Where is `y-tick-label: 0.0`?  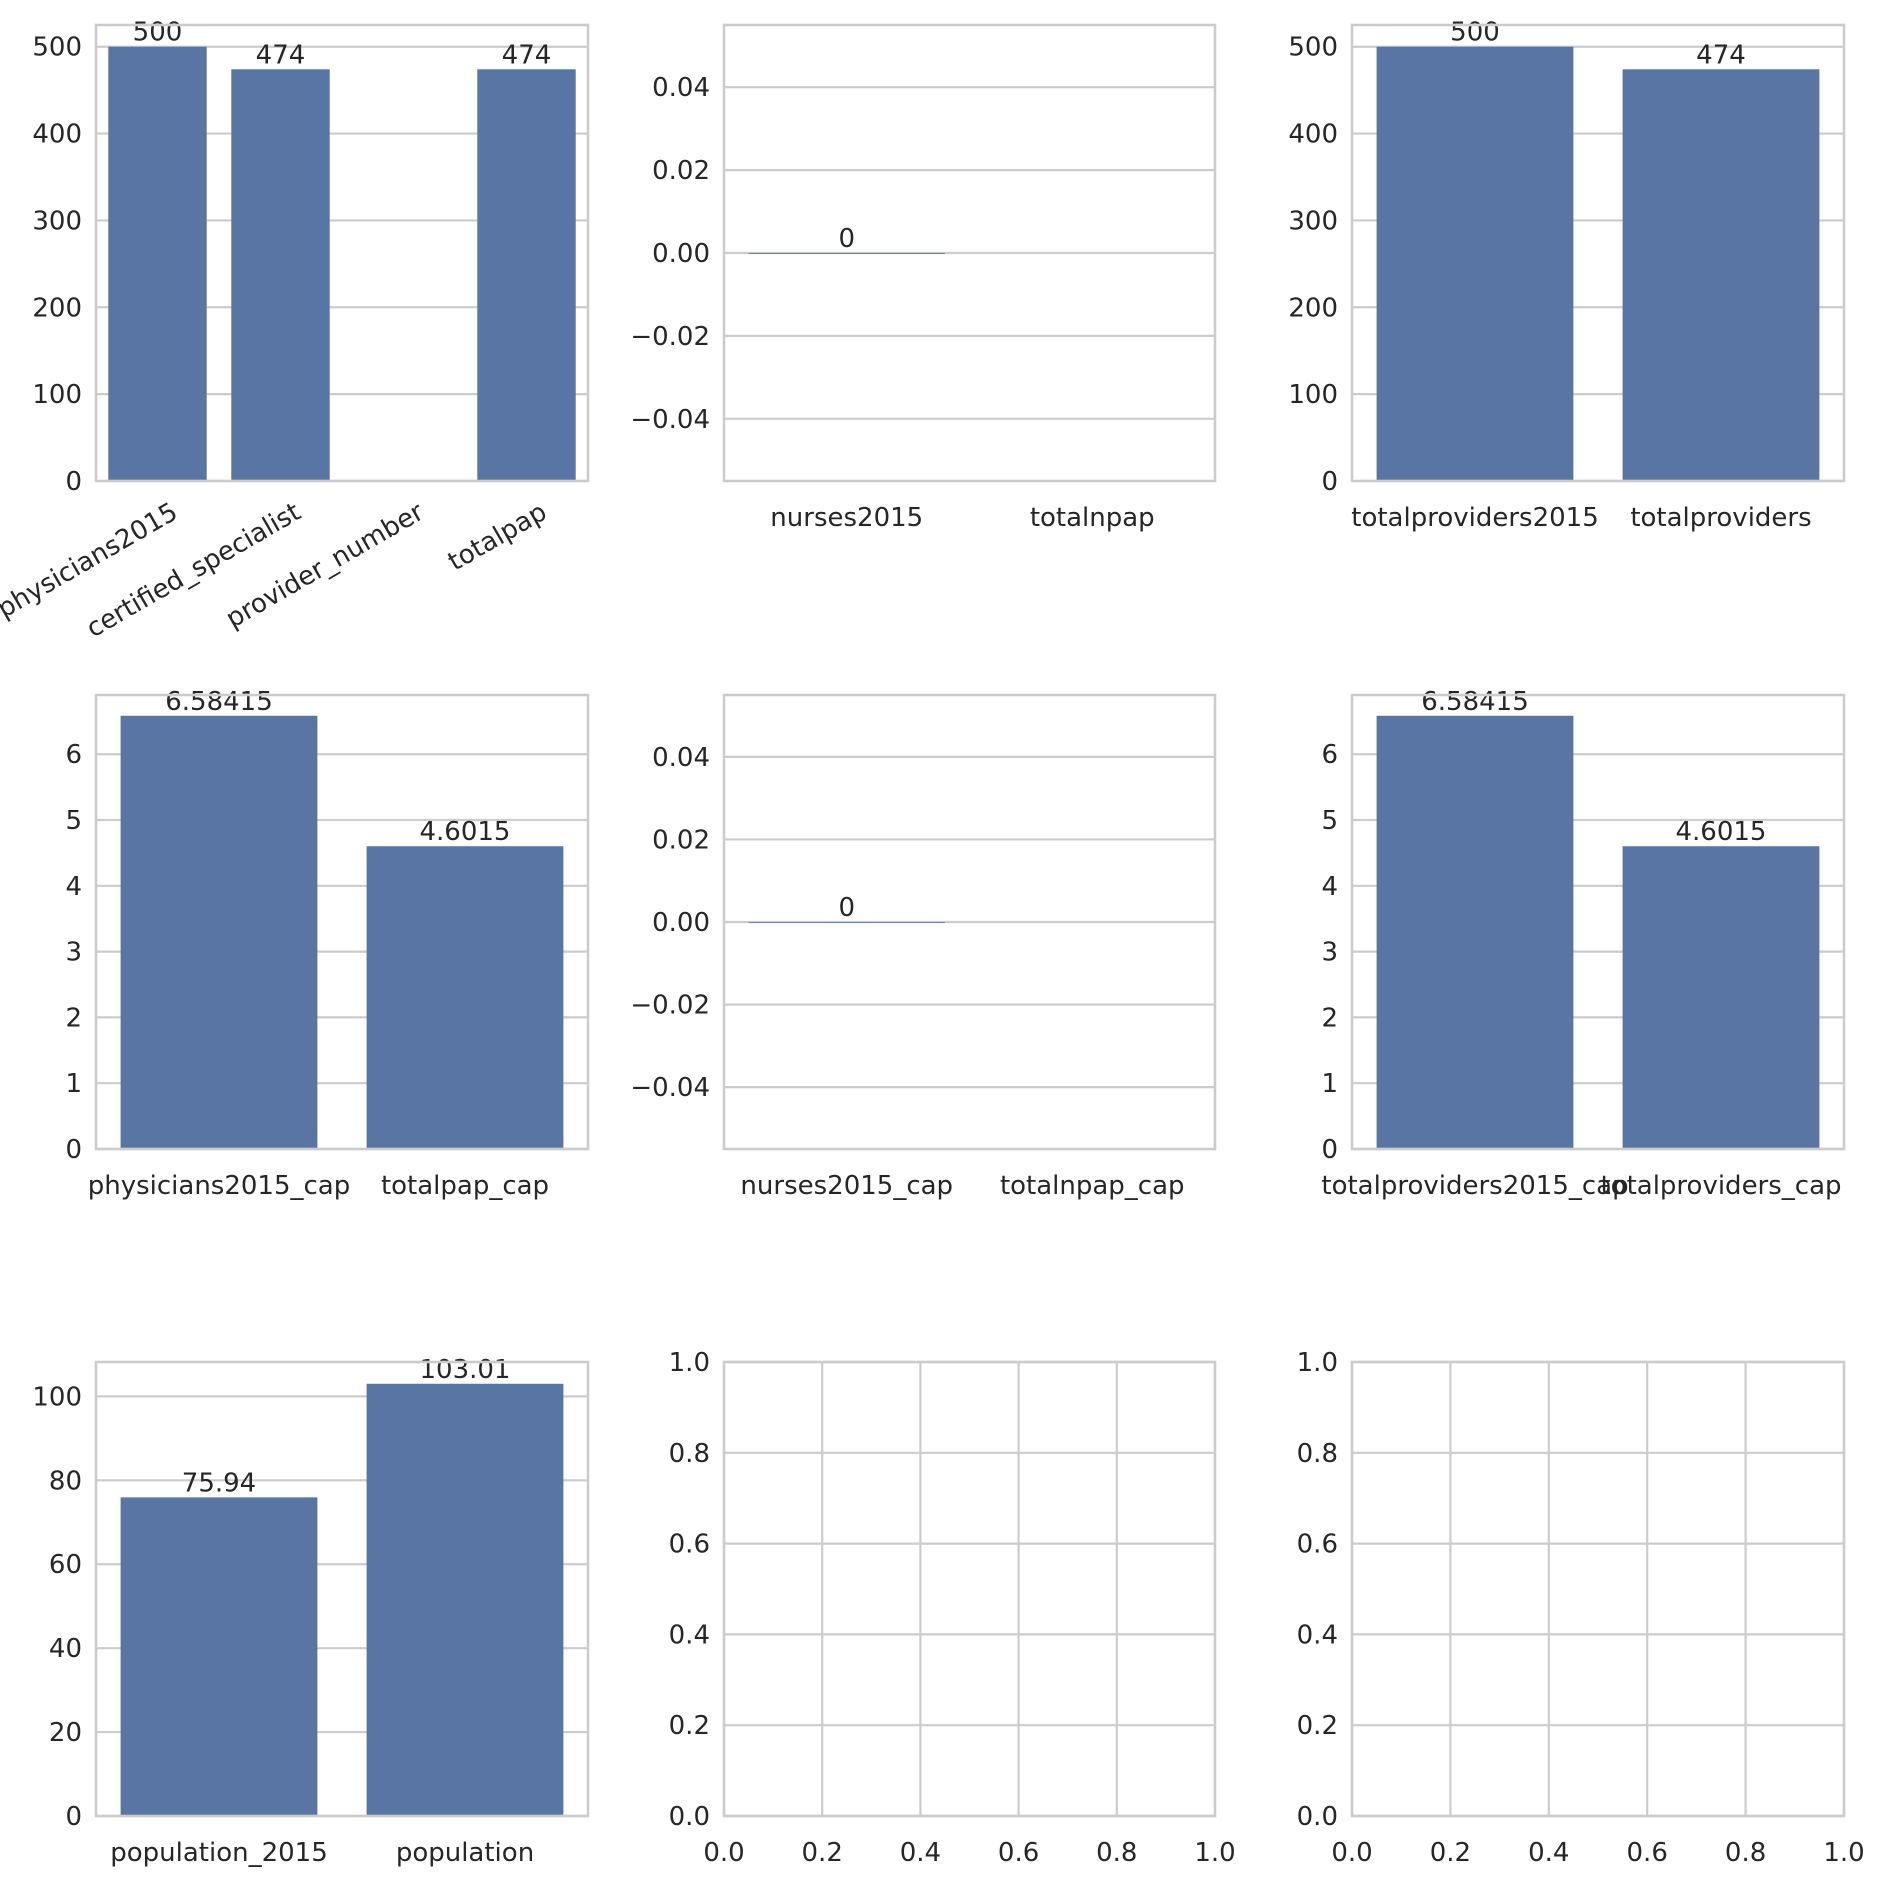 y-tick-label: 0.0 is located at coordinates (1317, 1817).